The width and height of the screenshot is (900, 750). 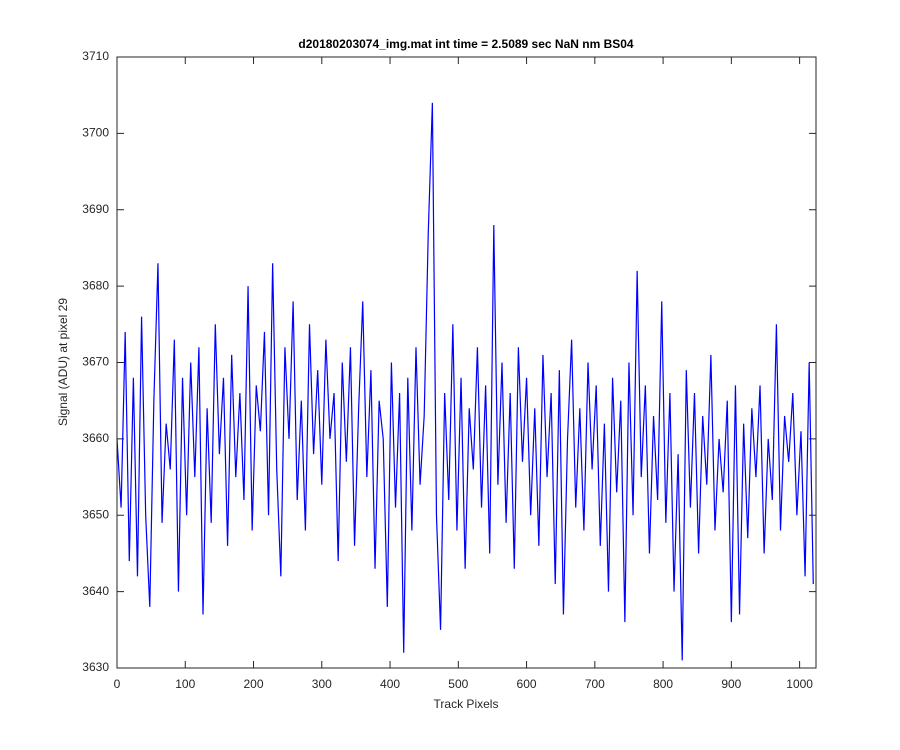 I want to click on x-tick-label: 0, so click(x=117, y=684).